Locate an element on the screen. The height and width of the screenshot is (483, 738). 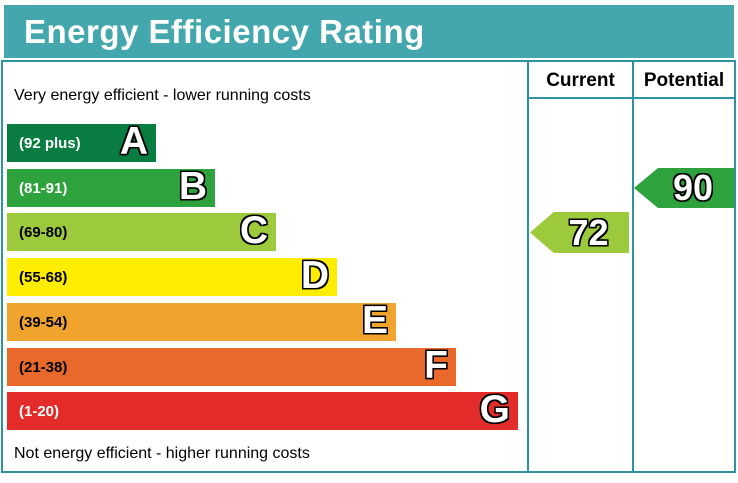
current-column-header: Current is located at coordinates (580, 80).